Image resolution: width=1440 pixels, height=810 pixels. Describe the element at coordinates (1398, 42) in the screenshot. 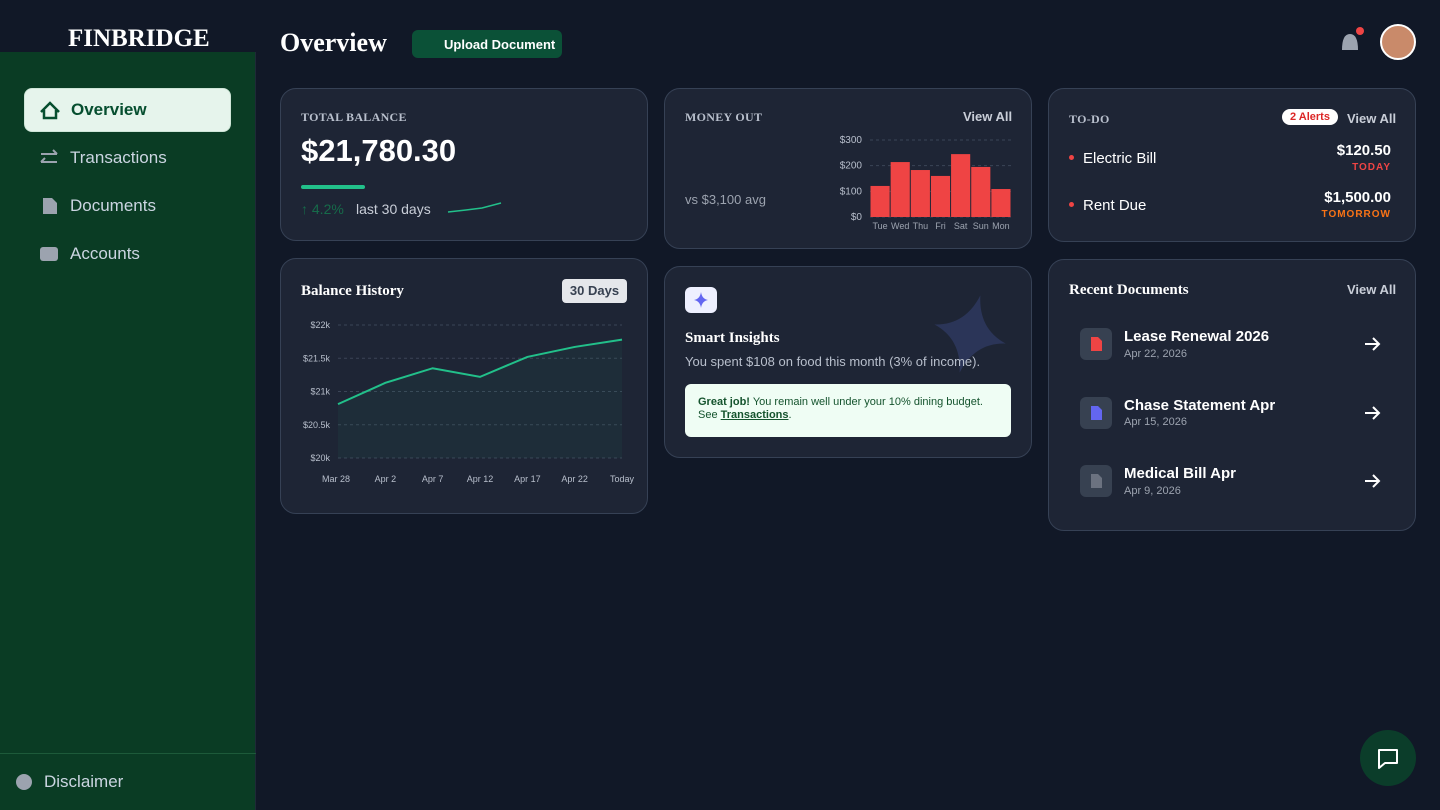

I see `avatar` at that location.